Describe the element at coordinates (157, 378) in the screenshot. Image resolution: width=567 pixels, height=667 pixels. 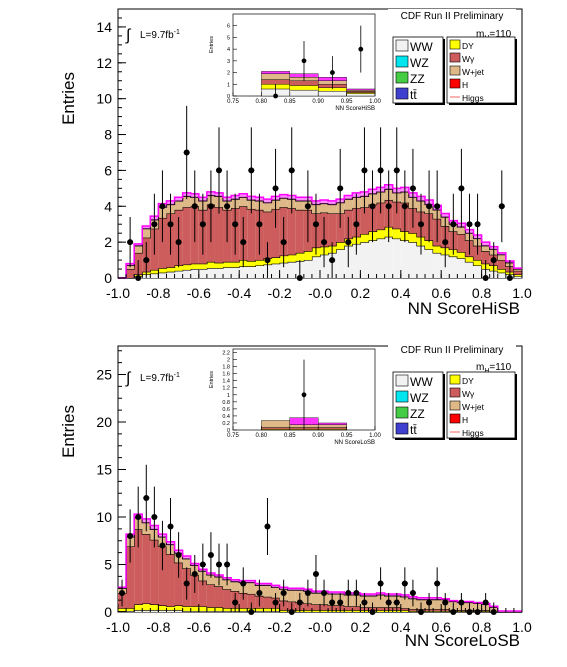
I see `lumi-text: L=9.7fb` at that location.